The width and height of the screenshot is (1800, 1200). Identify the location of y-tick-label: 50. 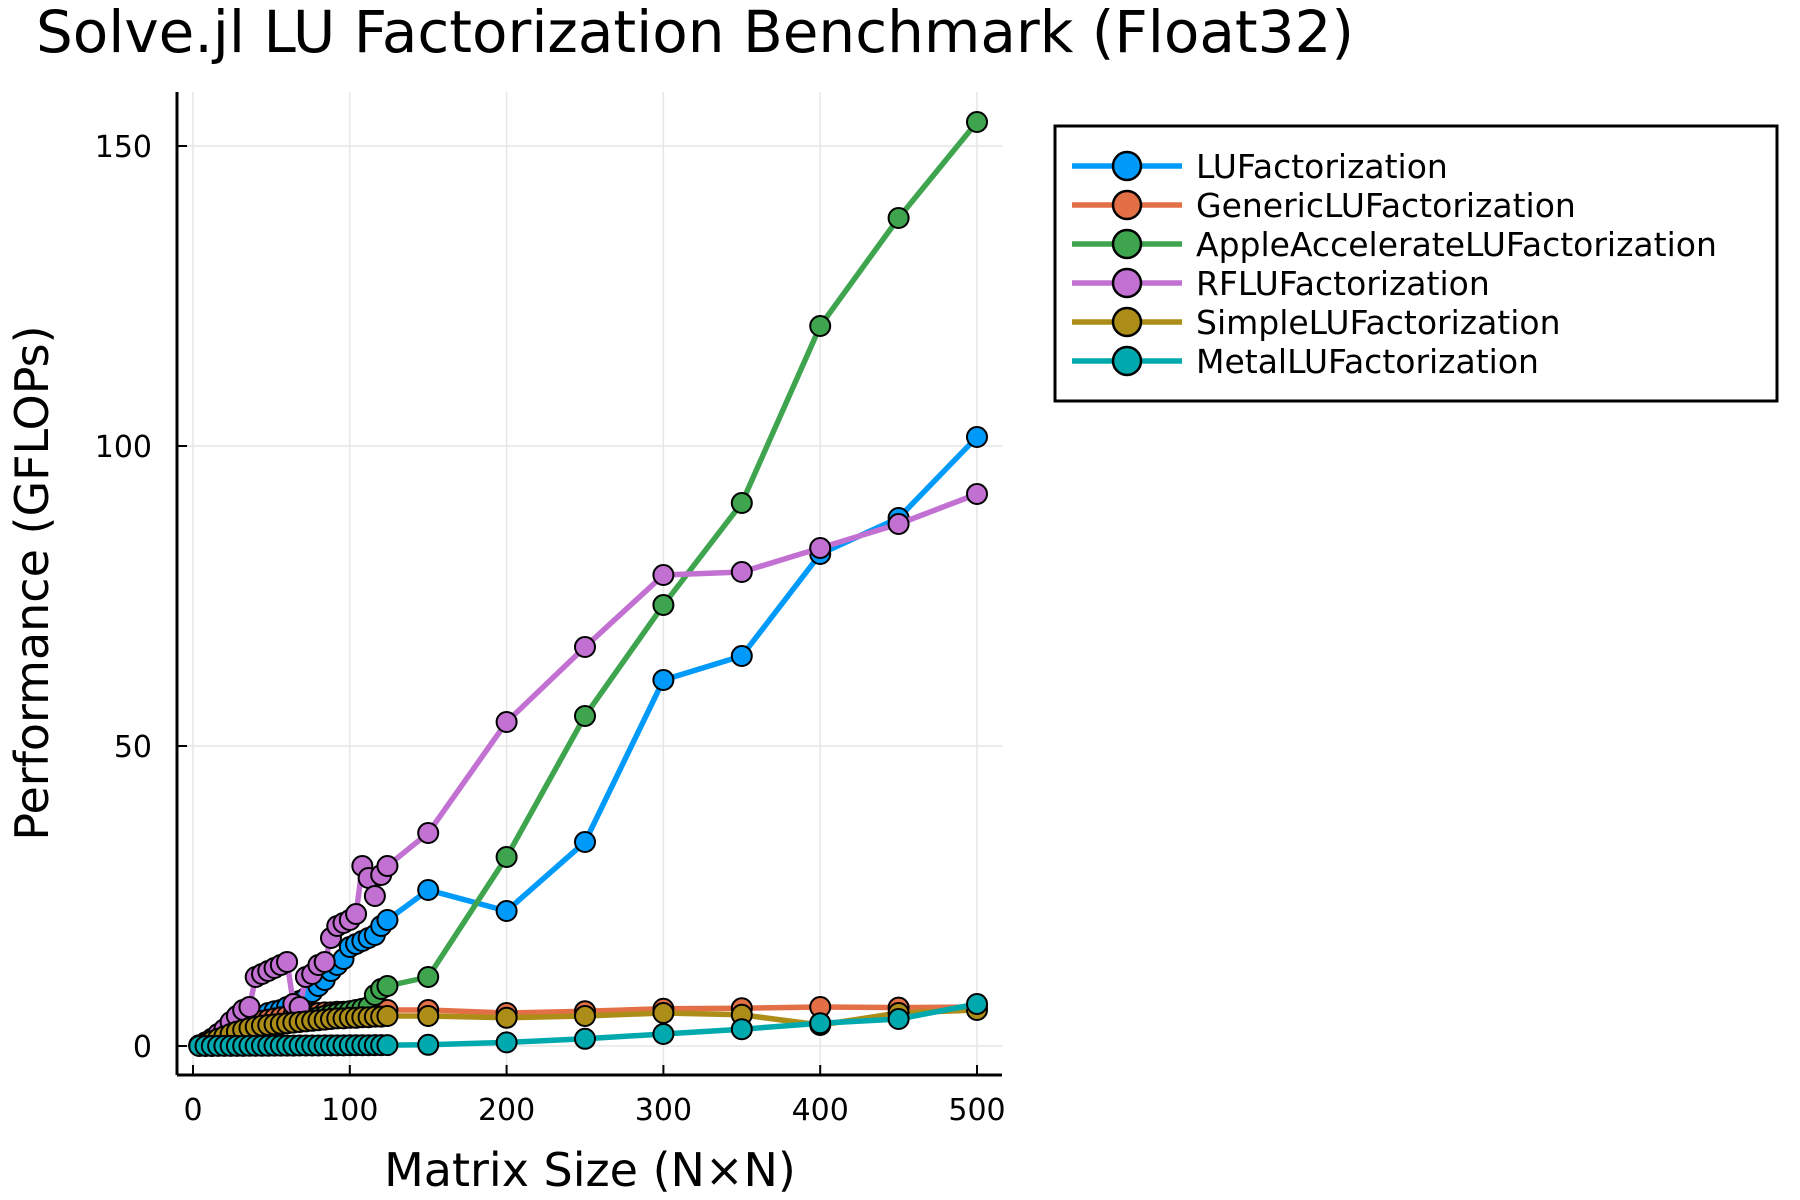
(133, 747).